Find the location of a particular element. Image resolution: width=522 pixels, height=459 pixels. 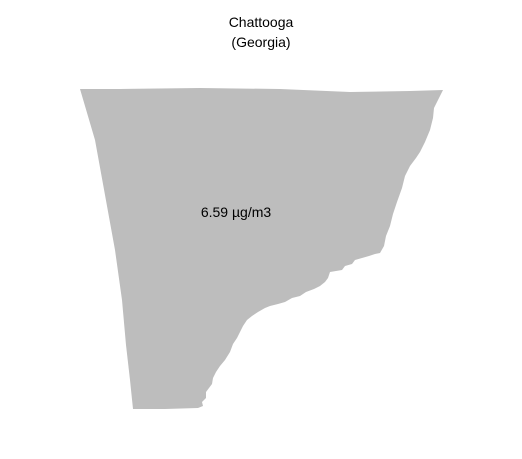

map-subtitle: (Georgia) is located at coordinates (261, 42).